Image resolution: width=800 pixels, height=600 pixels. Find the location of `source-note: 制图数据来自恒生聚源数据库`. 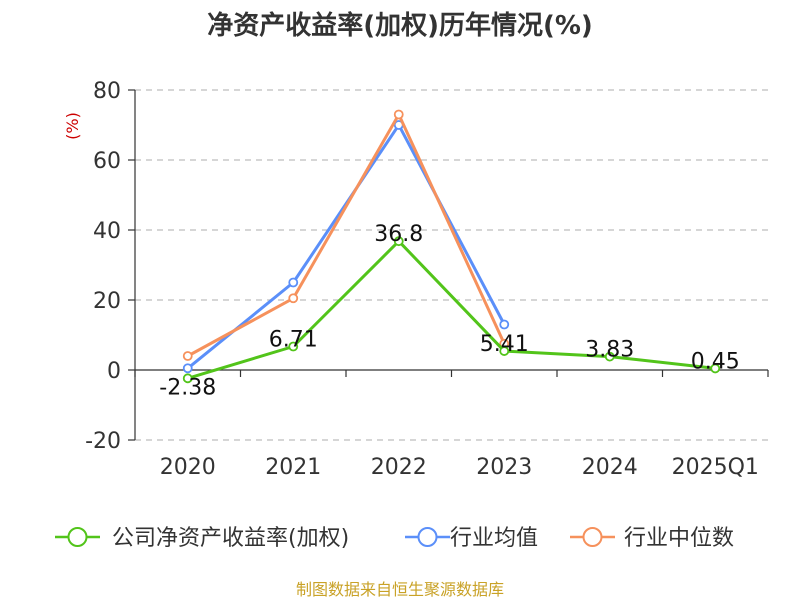

source-note: 制图数据来自恒生聚源数据库 is located at coordinates (400, 589).